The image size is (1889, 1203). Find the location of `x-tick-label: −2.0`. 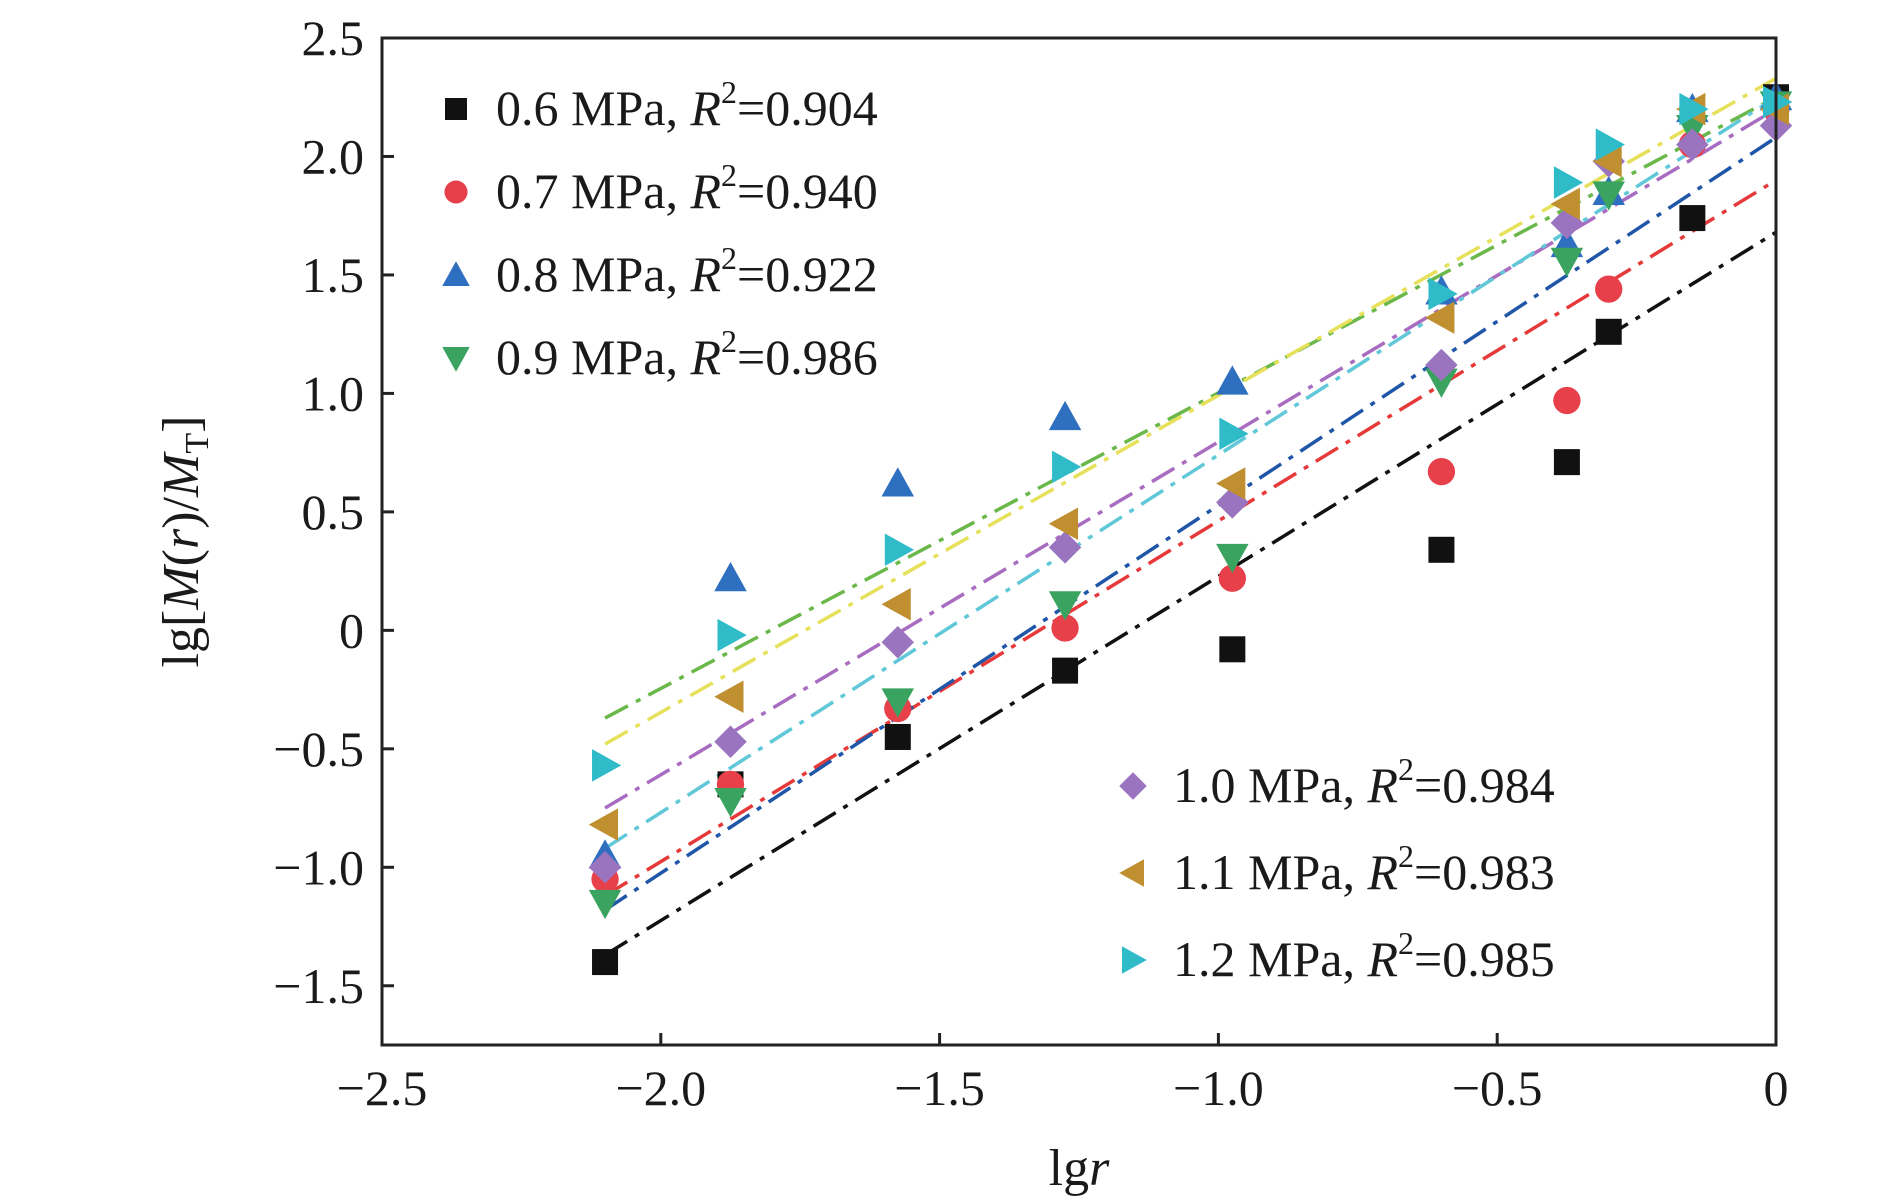

x-tick-label: −2.0 is located at coordinates (660, 1088).